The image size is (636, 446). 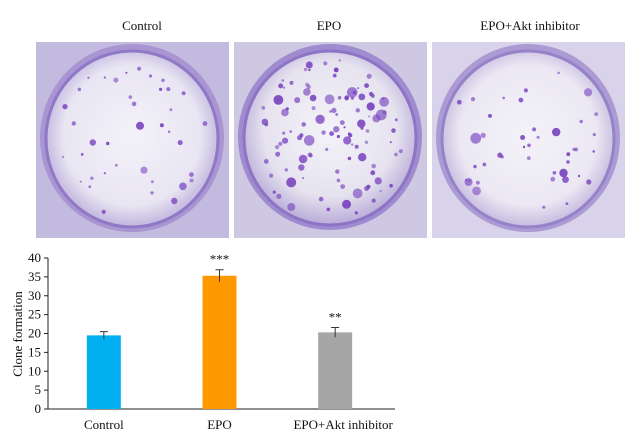 What do you see at coordinates (132, 140) in the screenshot?
I see `dish-photo-control` at bounding box center [132, 140].